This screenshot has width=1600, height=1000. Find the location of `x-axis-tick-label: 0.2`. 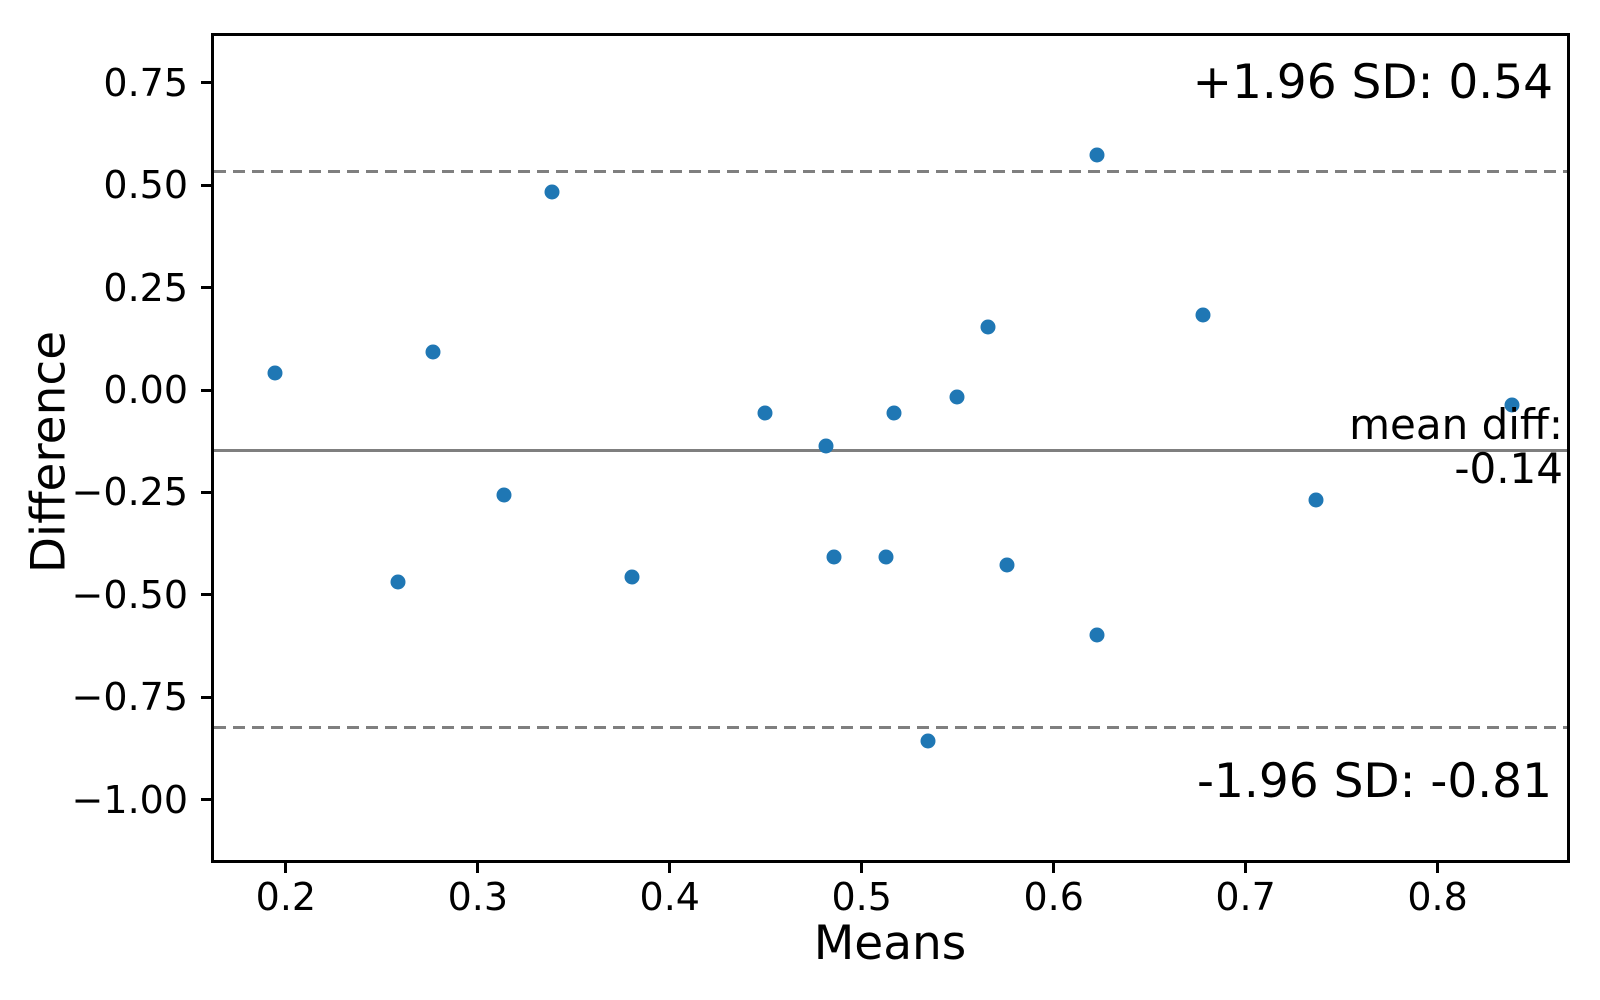

x-axis-tick-label: 0.2 is located at coordinates (286, 897).